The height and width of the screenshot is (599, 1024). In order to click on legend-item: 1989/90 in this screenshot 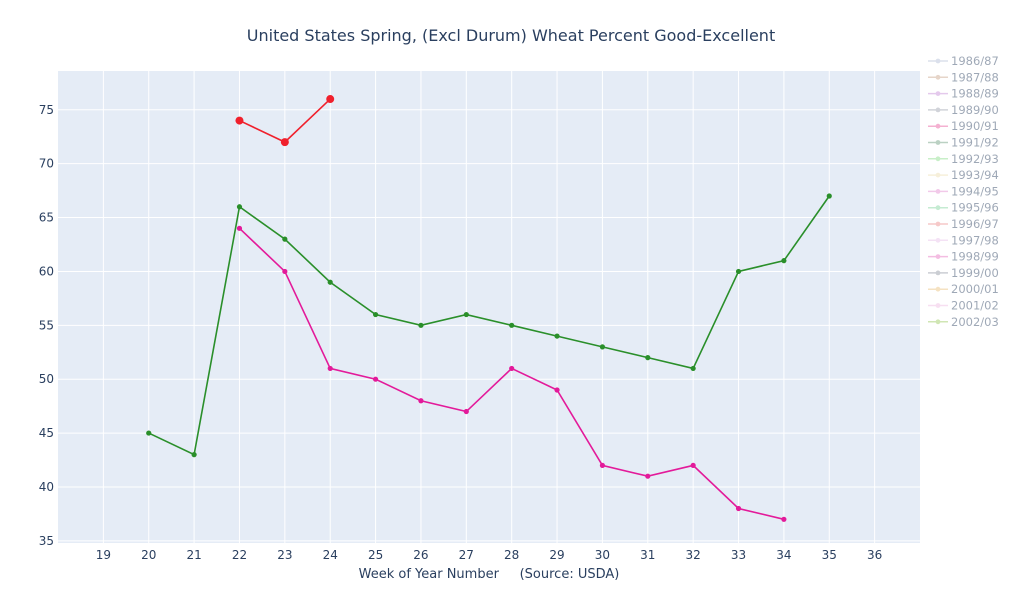, I will do `click(963, 110)`.